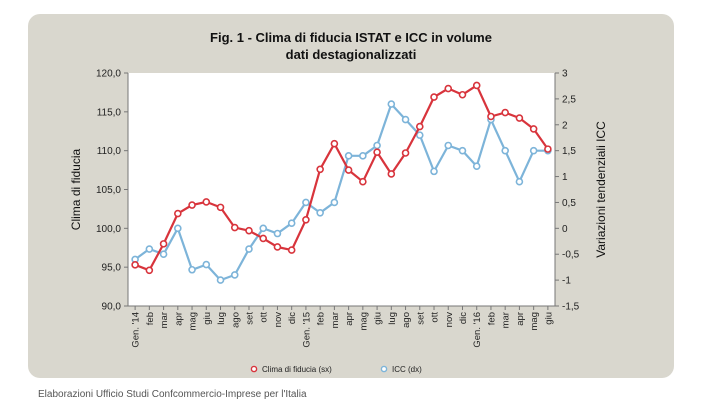 The width and height of the screenshot is (712, 412). Describe the element at coordinates (571, 307) in the screenshot. I see `y-right-tick-label: -1,5` at that location.